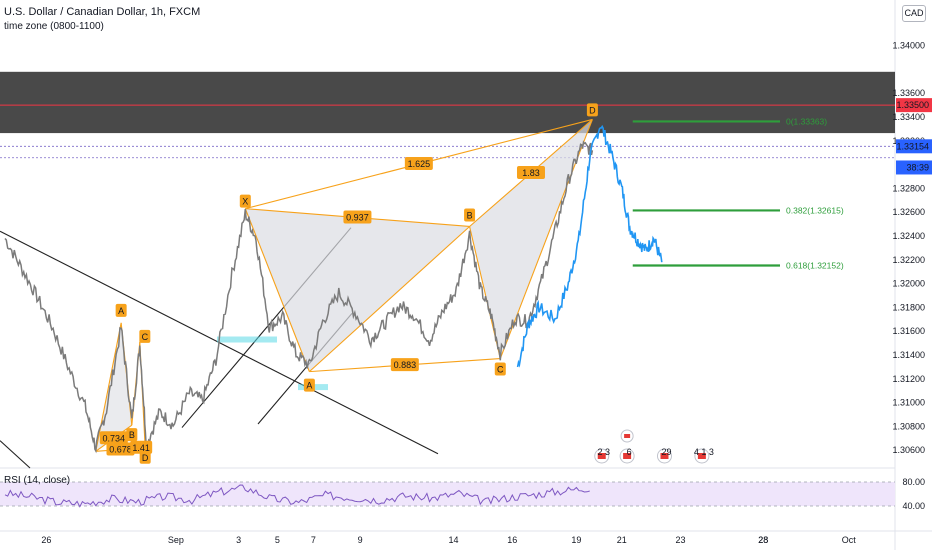  I want to click on y-tick-label: 1.31600, so click(908, 331).